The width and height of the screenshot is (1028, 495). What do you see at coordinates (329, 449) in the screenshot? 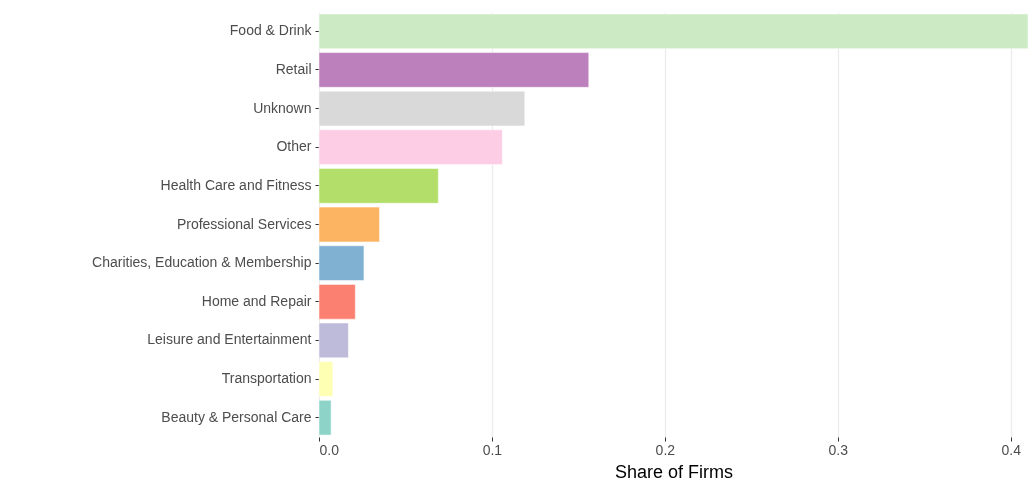
I see `x-tick-label: 0.0` at bounding box center [329, 449].